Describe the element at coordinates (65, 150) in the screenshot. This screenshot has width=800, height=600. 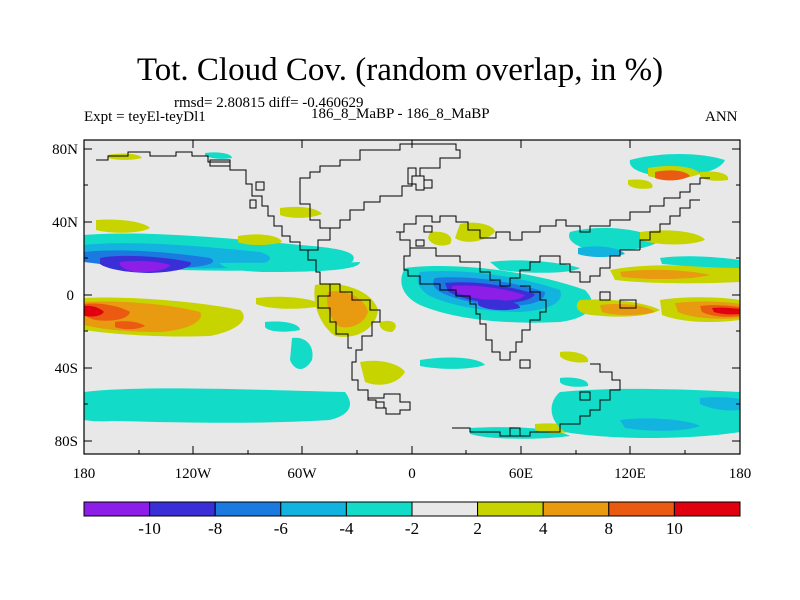
I see `lat-tick-label: 80N` at that location.